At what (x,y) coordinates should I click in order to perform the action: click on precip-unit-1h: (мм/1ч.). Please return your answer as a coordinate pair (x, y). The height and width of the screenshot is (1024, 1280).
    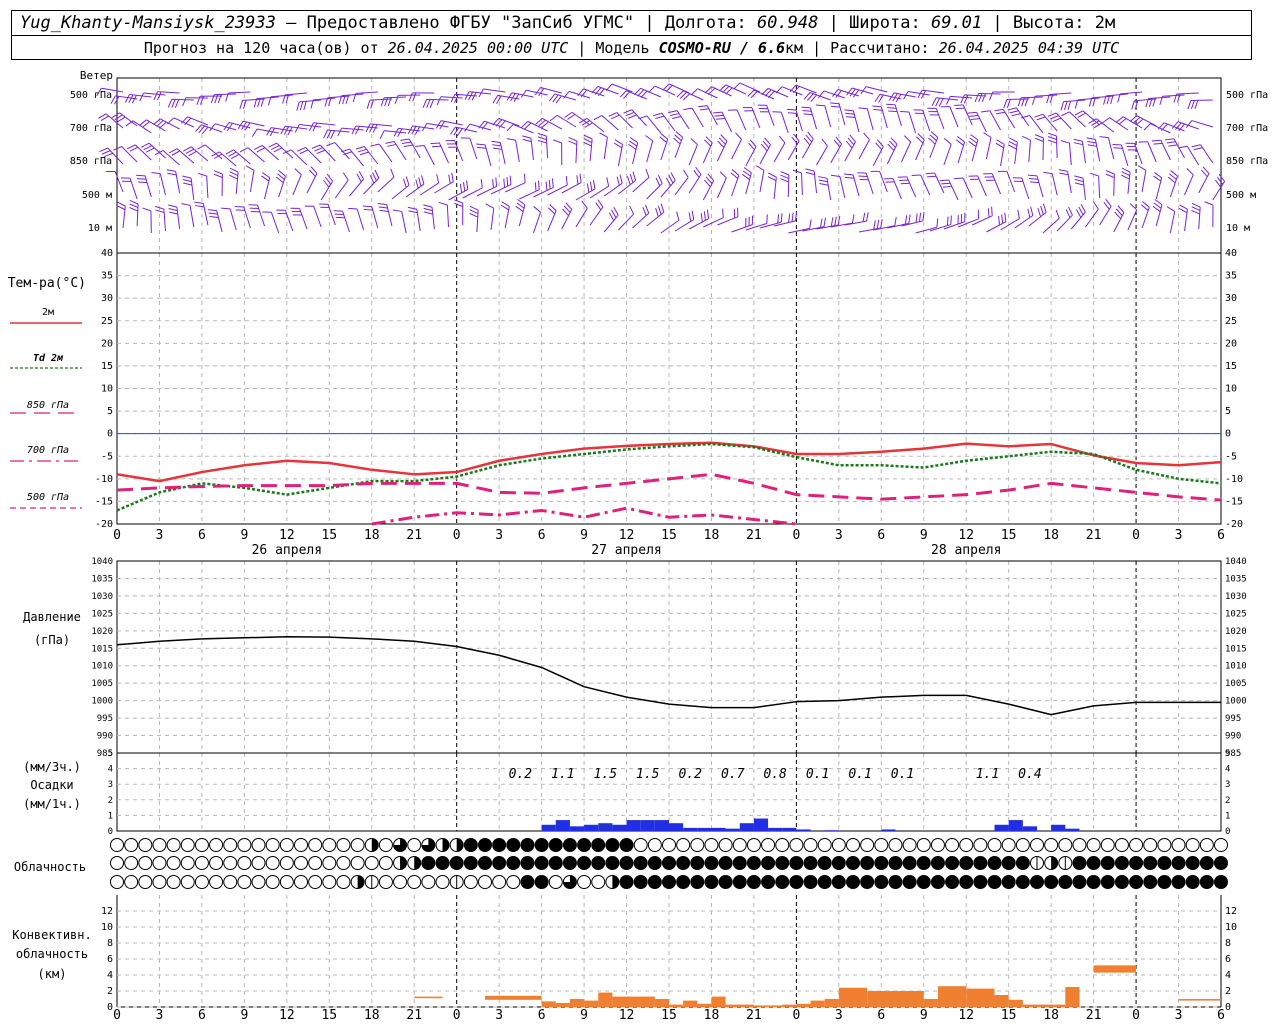
    Looking at the image, I should click on (52, 804).